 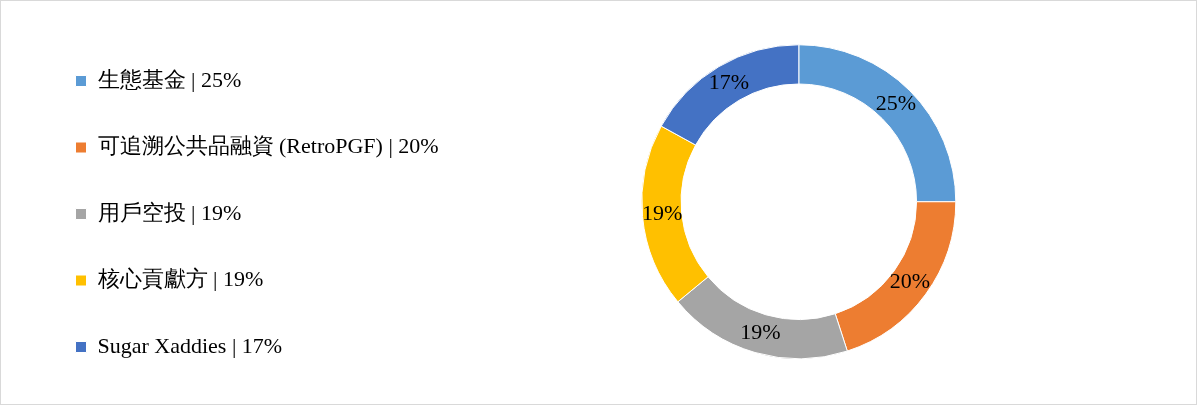 What do you see at coordinates (910, 281) in the screenshot?
I see `data-label: 20%` at bounding box center [910, 281].